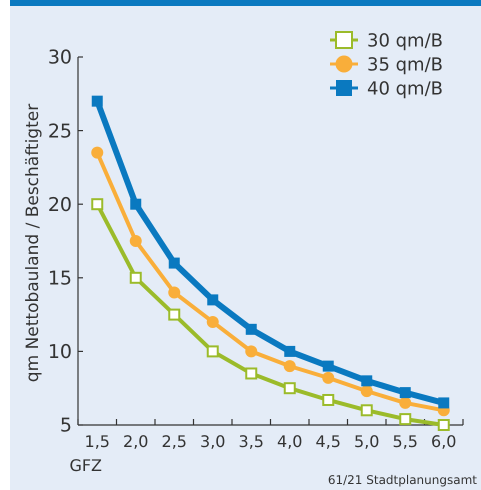 This screenshot has height=490, width=481. I want to click on y-tick-label: 5, so click(66, 425).